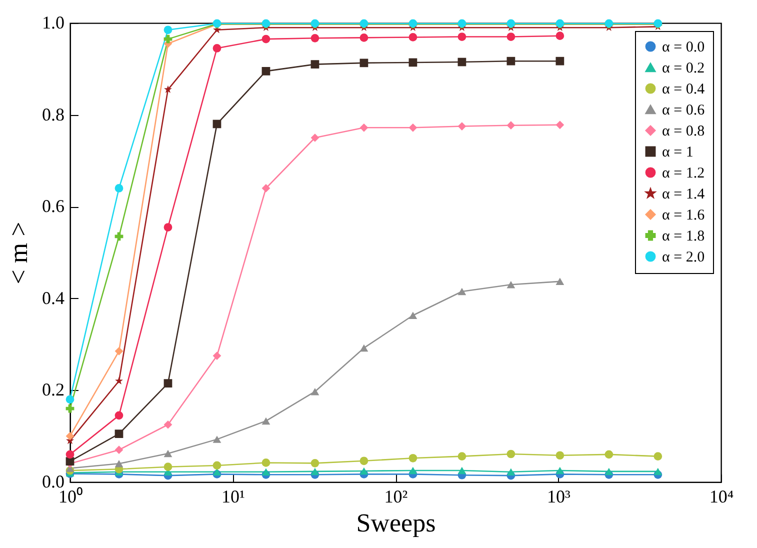  What do you see at coordinates (53, 114) in the screenshot?
I see `y-tick-label: 0.8` at bounding box center [53, 114].